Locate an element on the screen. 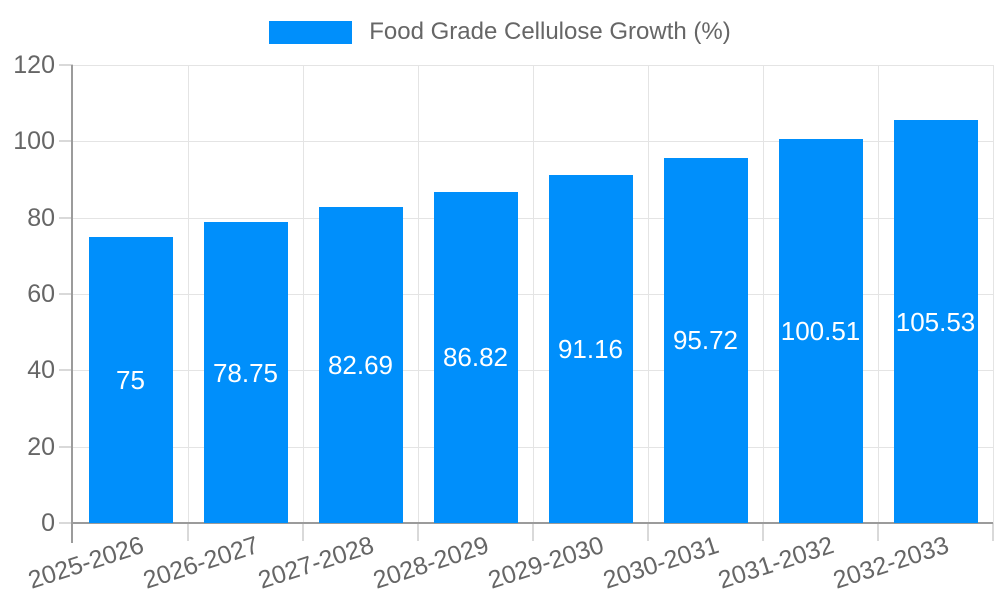 The height and width of the screenshot is (600, 1000). x-tick-label: 2027-2028 is located at coordinates (316, 563).